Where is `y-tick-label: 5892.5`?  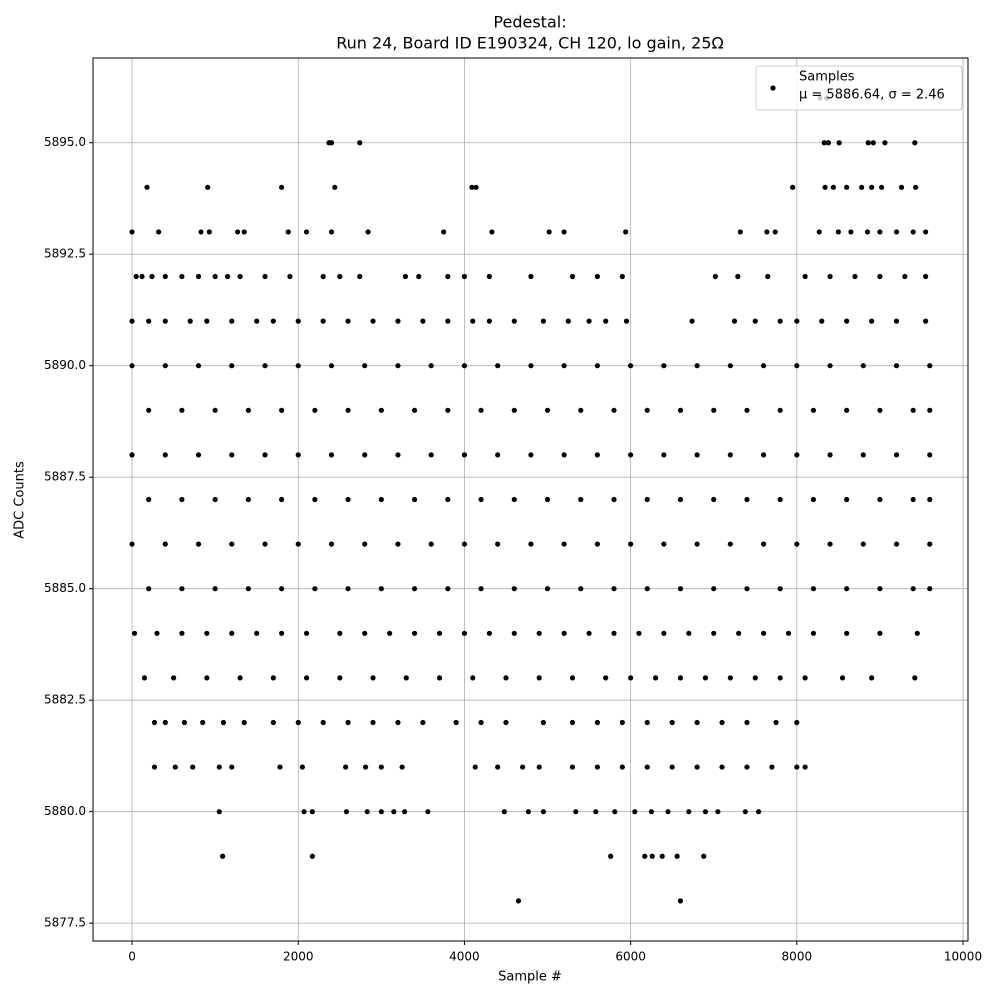
y-tick-label: 5892.5 is located at coordinates (65, 254).